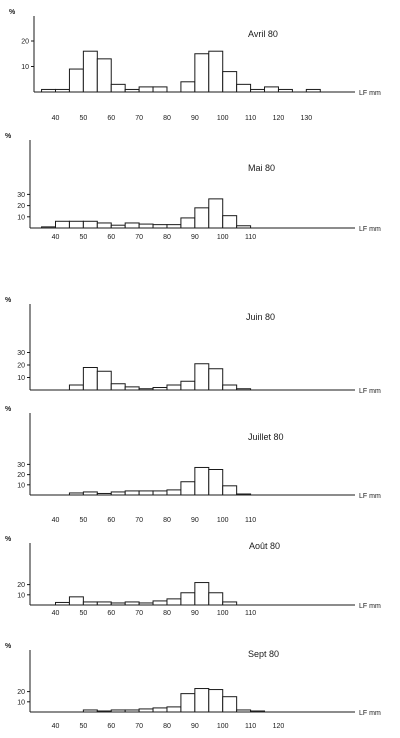 The width and height of the screenshot is (400, 738). Describe the element at coordinates (306, 118) in the screenshot. I see `x-tick-label: 130` at that location.